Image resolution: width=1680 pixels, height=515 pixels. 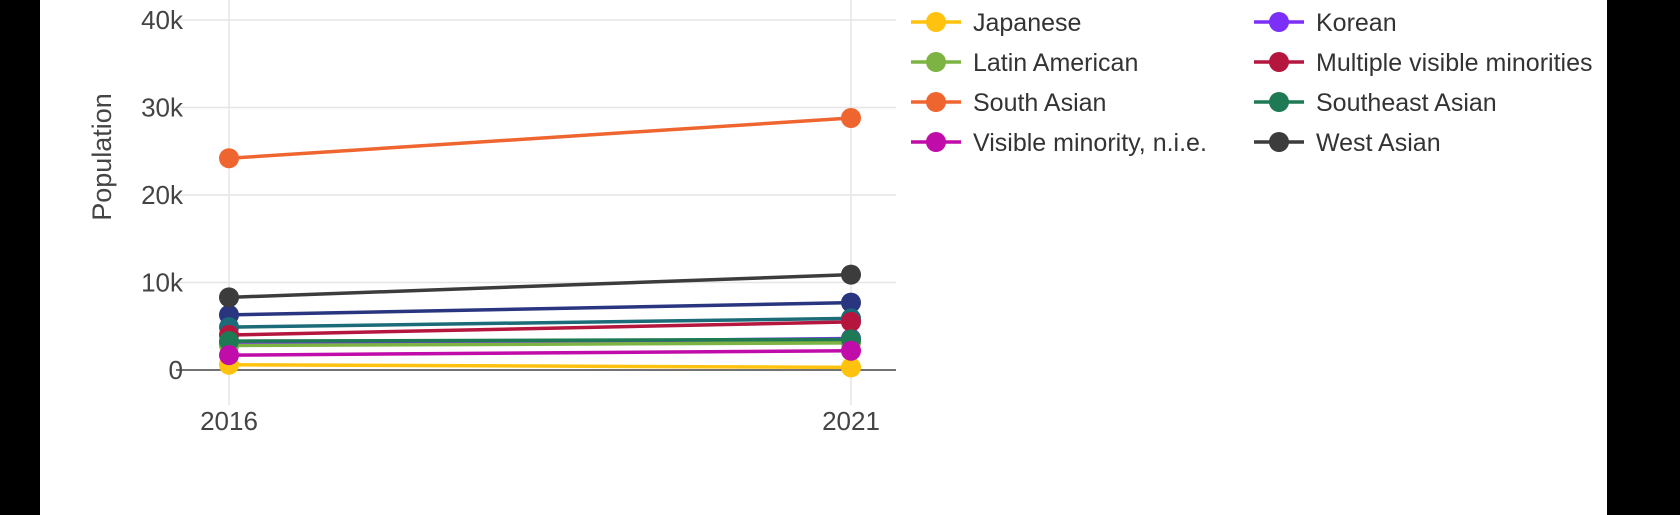 I want to click on legend-item: West Asian, so click(x=1347, y=143).